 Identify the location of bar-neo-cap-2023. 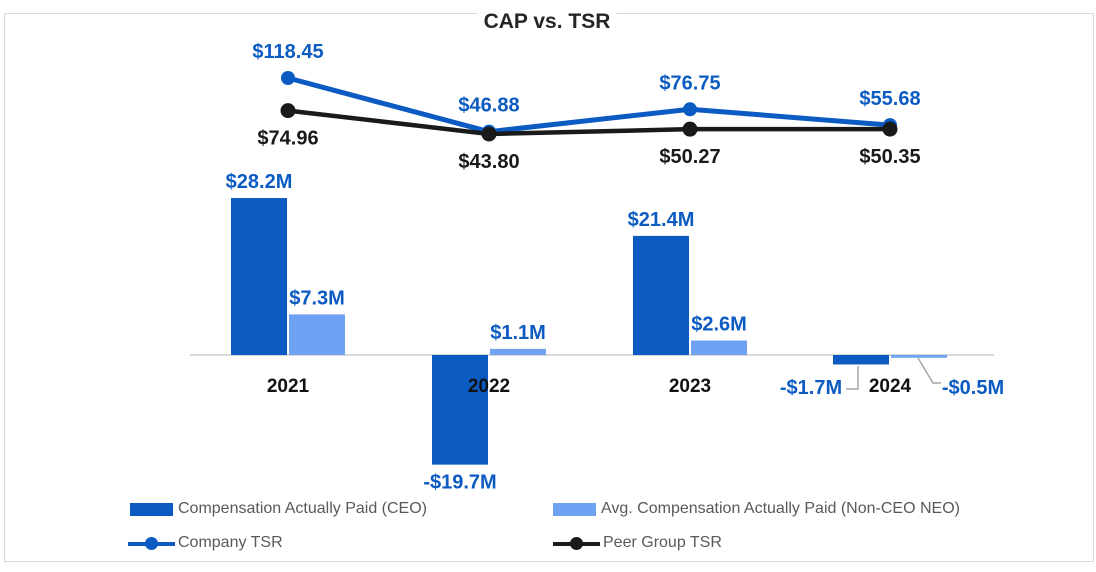
(719, 347).